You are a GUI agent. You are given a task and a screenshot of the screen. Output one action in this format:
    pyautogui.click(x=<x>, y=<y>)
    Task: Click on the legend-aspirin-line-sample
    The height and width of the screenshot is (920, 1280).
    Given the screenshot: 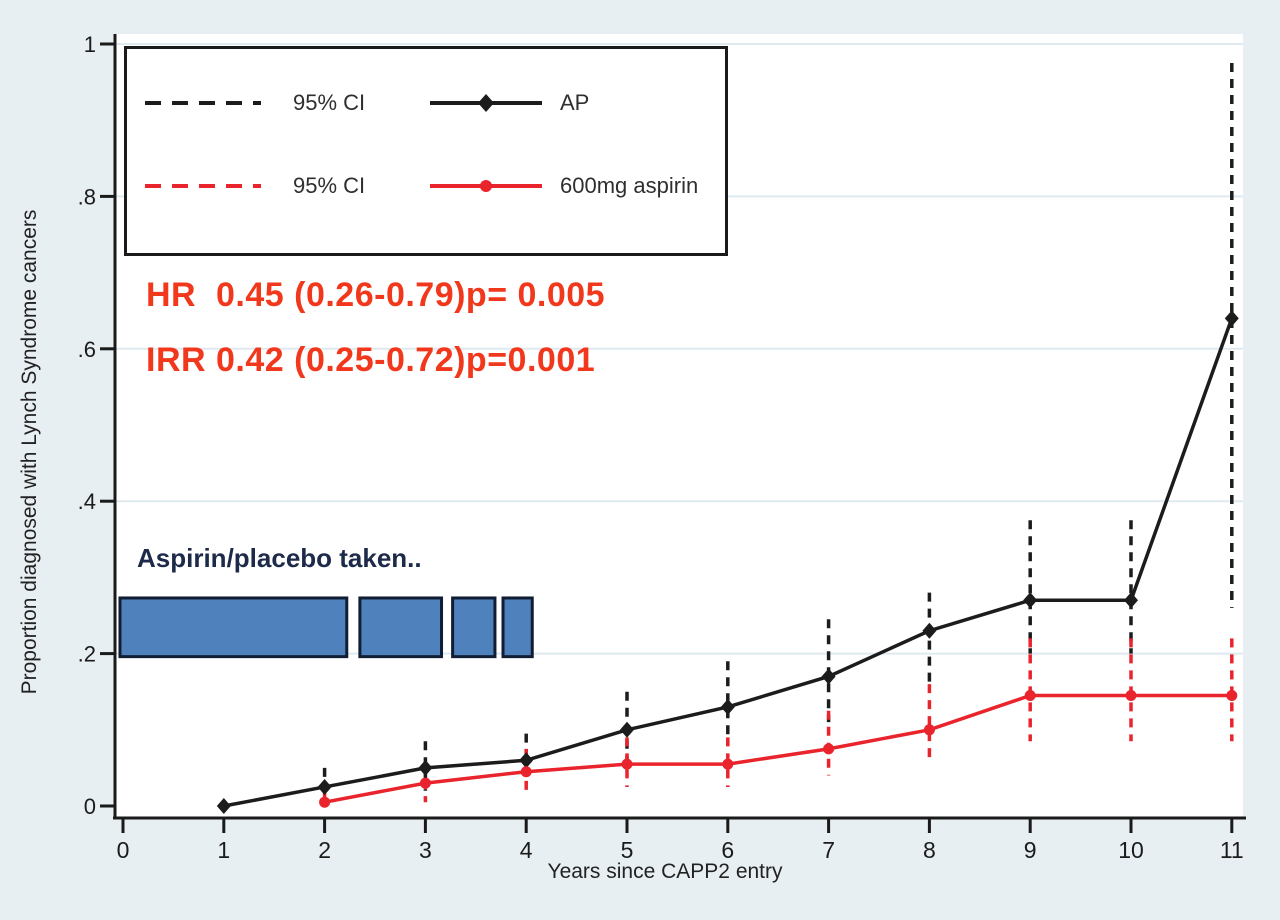 What is the action you would take?
    pyautogui.click(x=486, y=186)
    